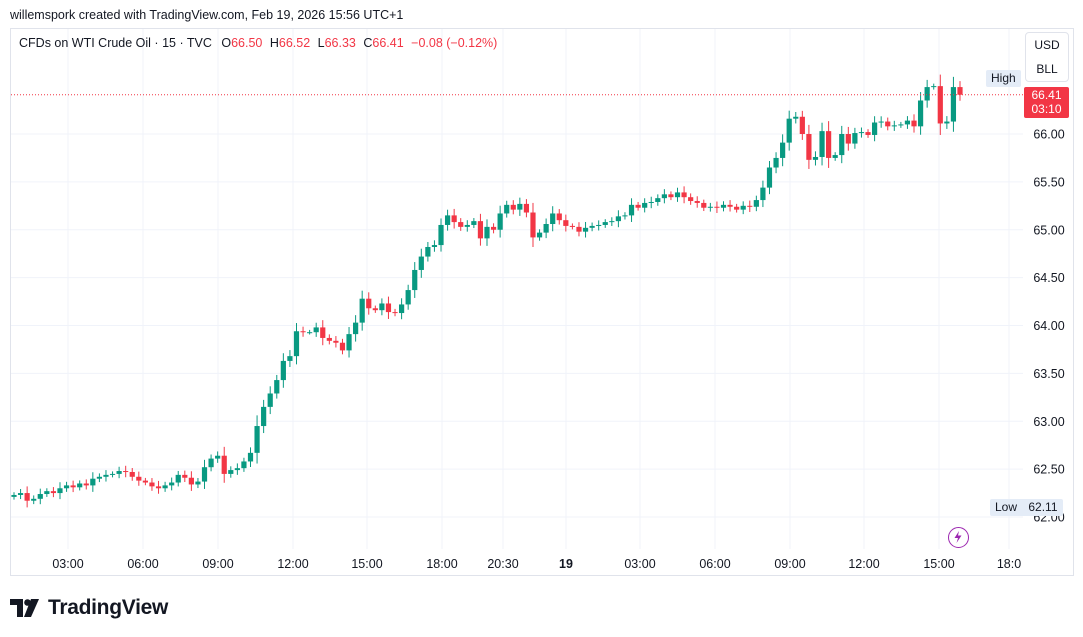  What do you see at coordinates (958, 537) in the screenshot?
I see `lightning-icon` at bounding box center [958, 537].